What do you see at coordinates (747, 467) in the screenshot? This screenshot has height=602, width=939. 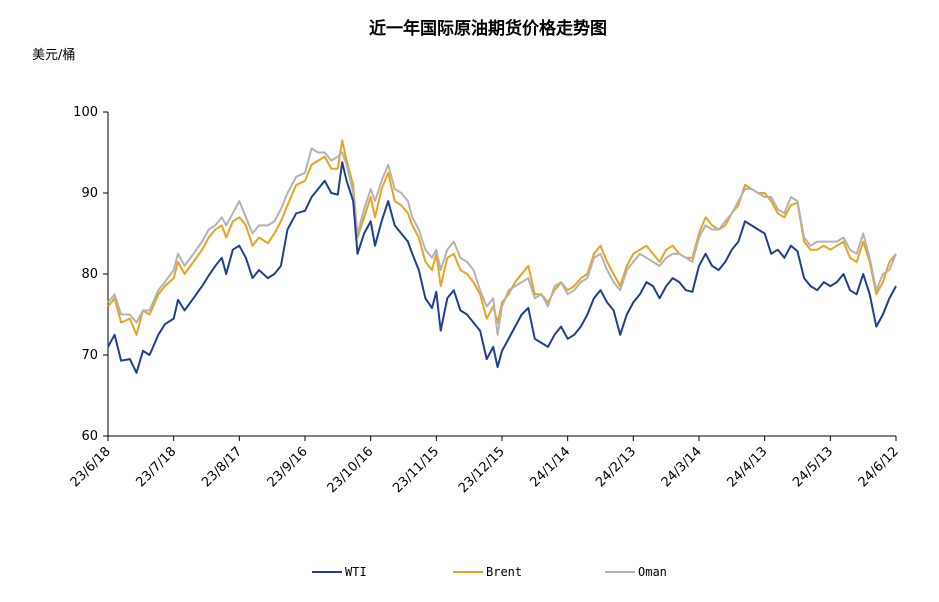 I see `x-tick-label: 24/4/13` at bounding box center [747, 467].